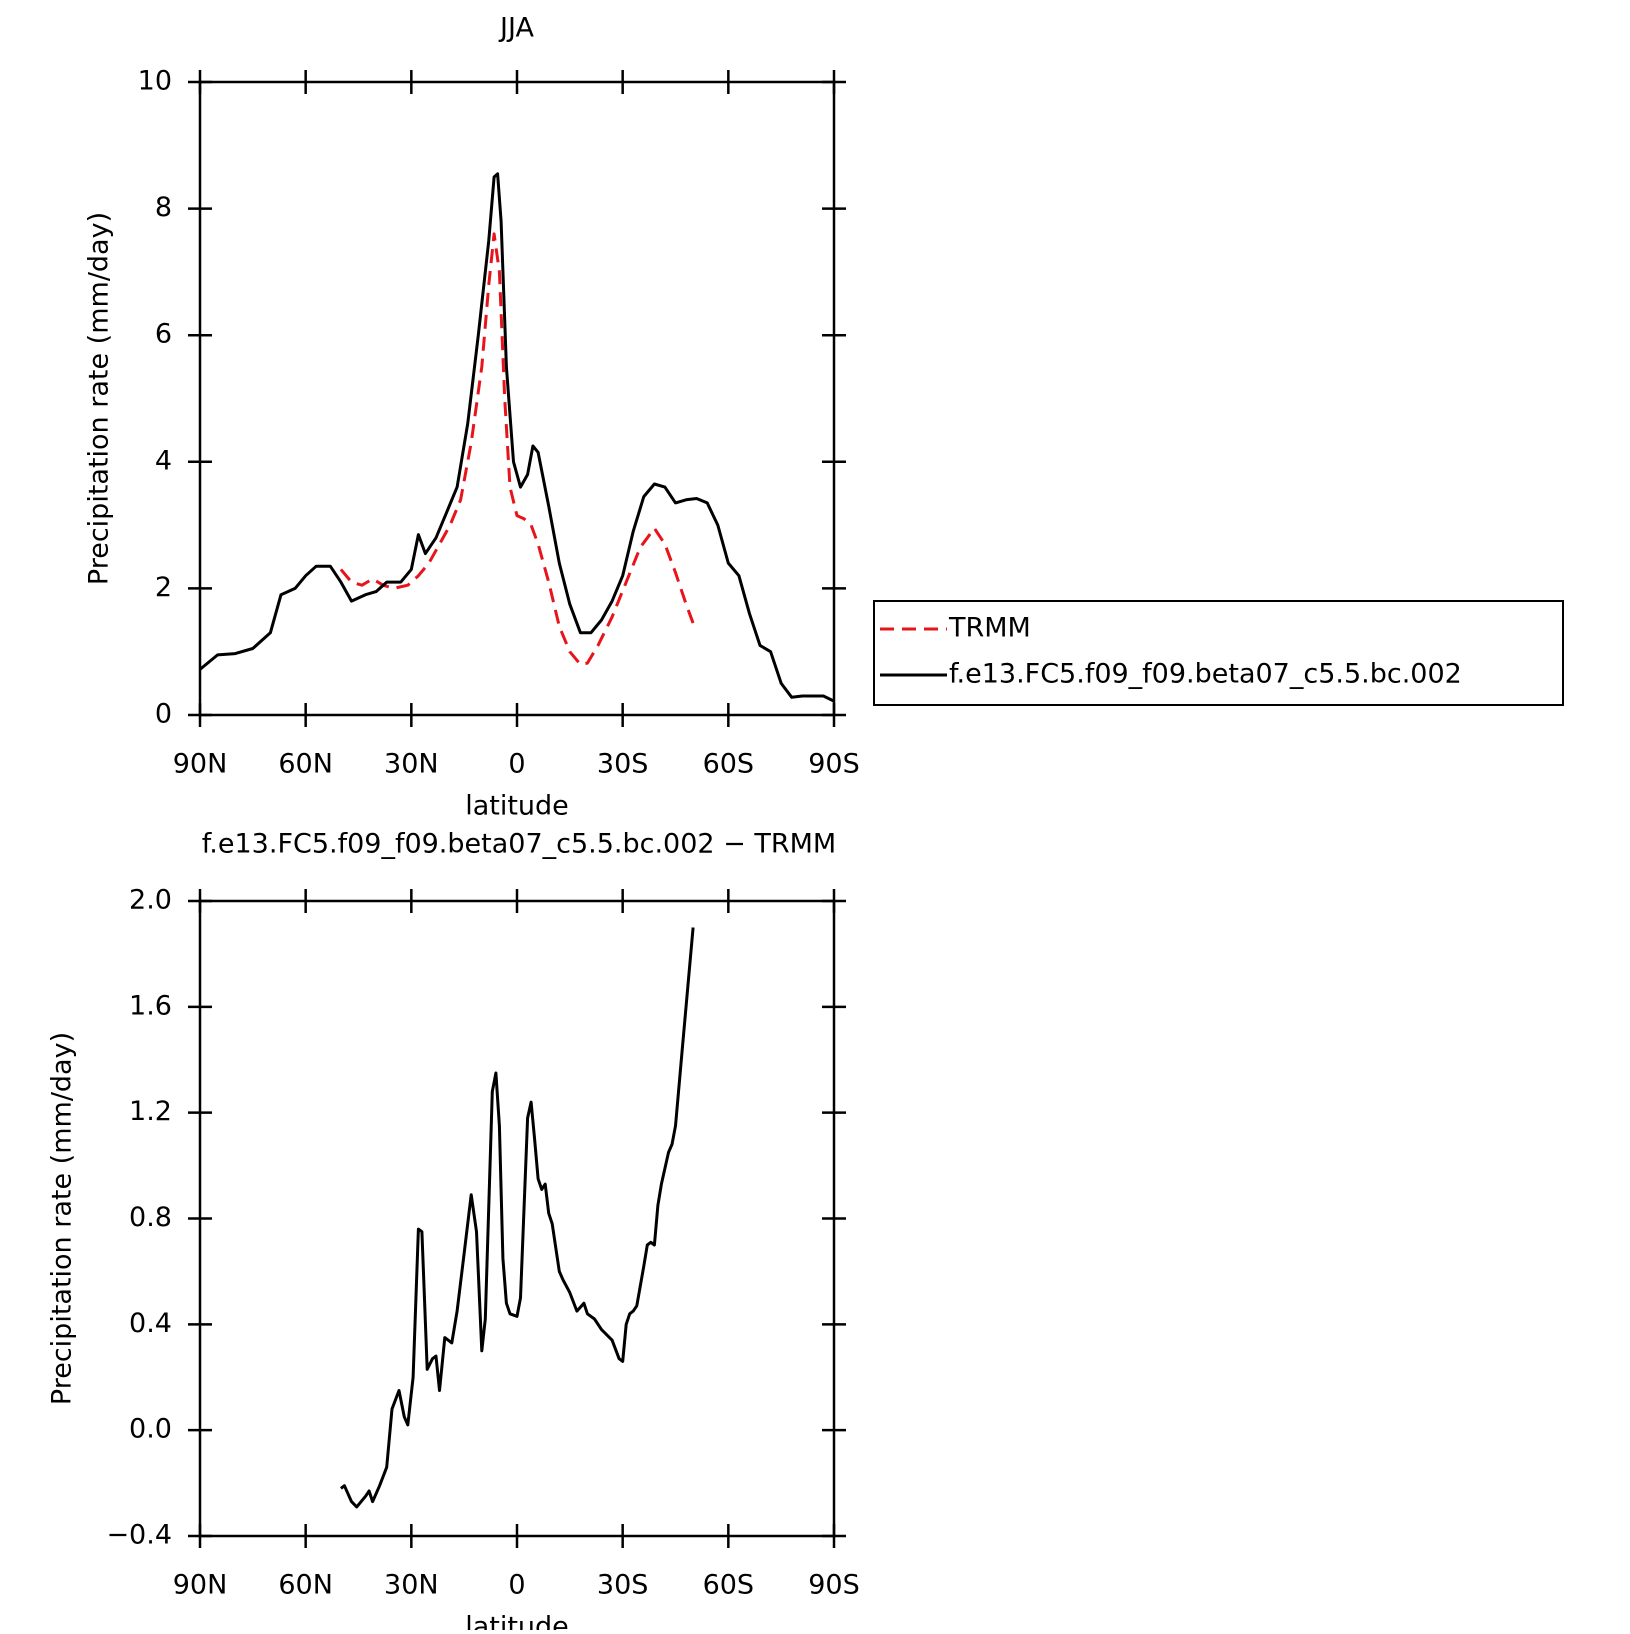  Describe the element at coordinates (163, 714) in the screenshot. I see `y-tick-label: 0` at that location.